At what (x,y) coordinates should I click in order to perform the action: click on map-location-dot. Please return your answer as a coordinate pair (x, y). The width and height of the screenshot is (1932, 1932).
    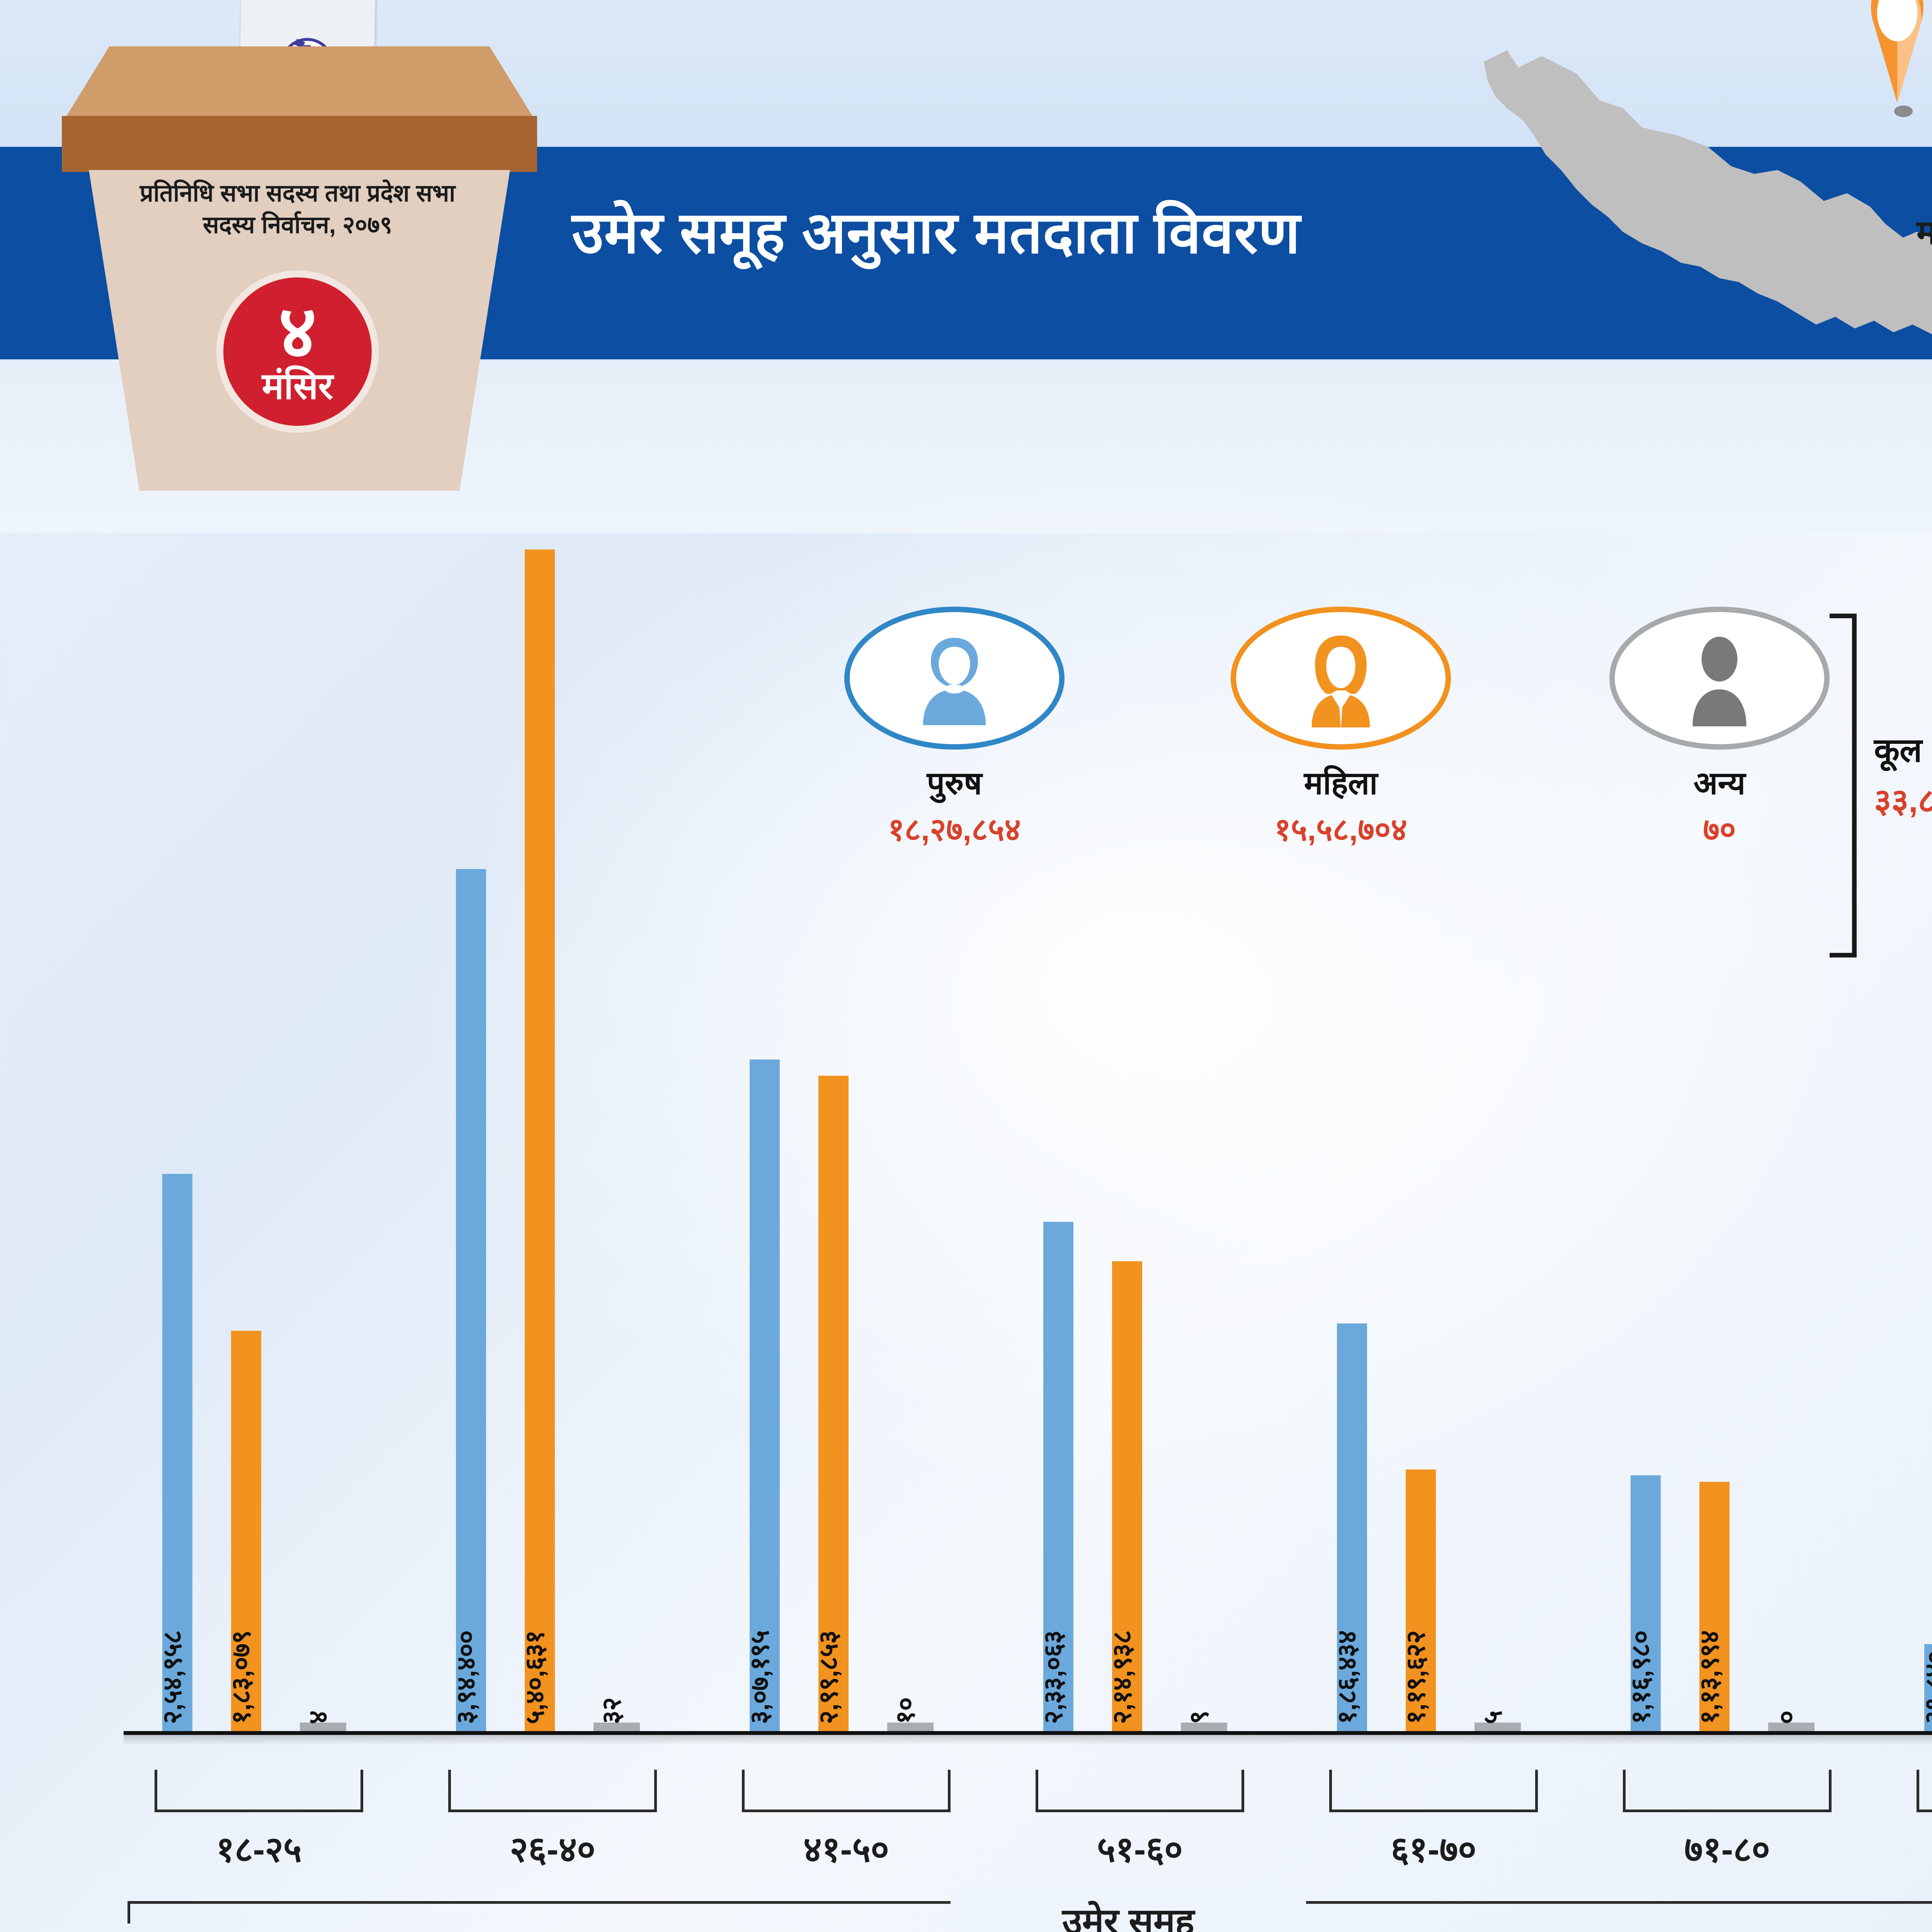
    Looking at the image, I should click on (1903, 111).